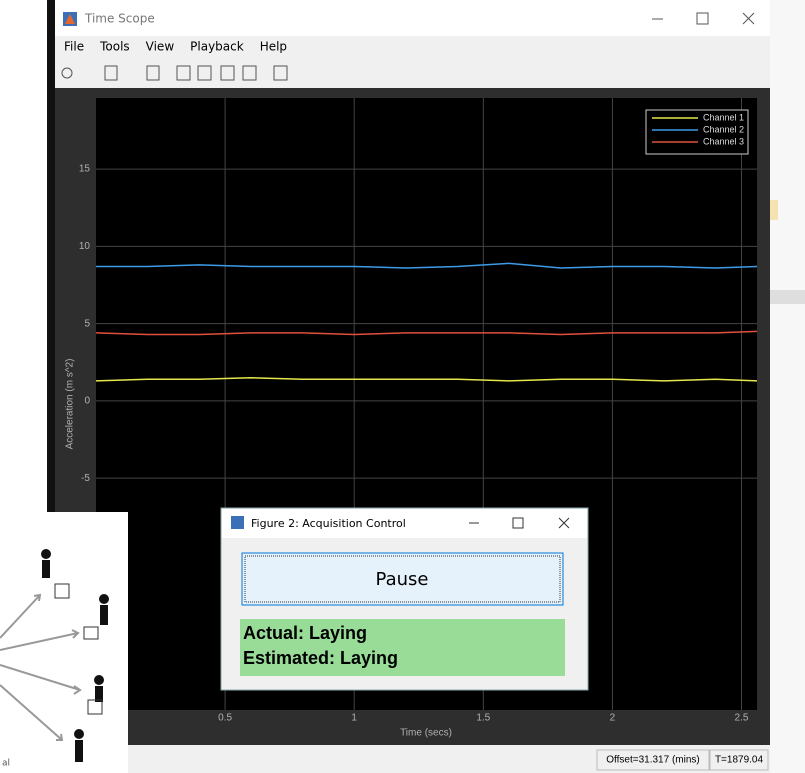 This screenshot has height=773, width=805. I want to click on maximize-button, so click(702, 18).